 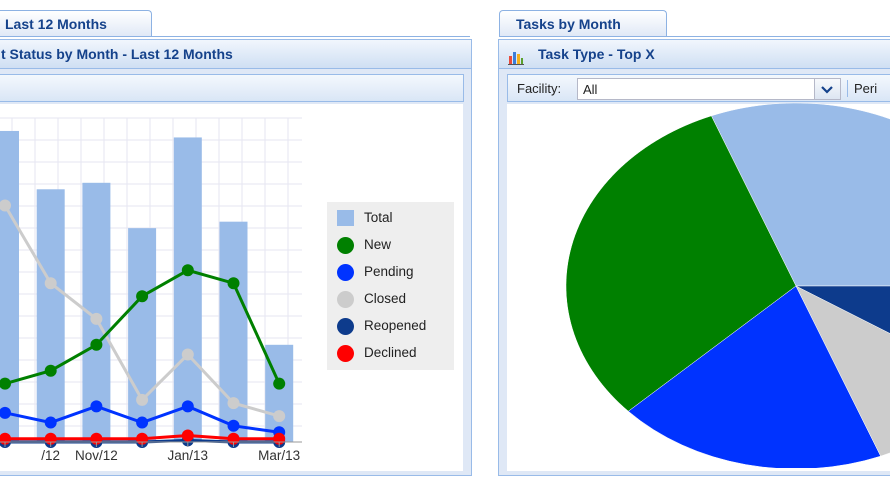 I want to click on facility-combo: All, so click(x=709, y=89).